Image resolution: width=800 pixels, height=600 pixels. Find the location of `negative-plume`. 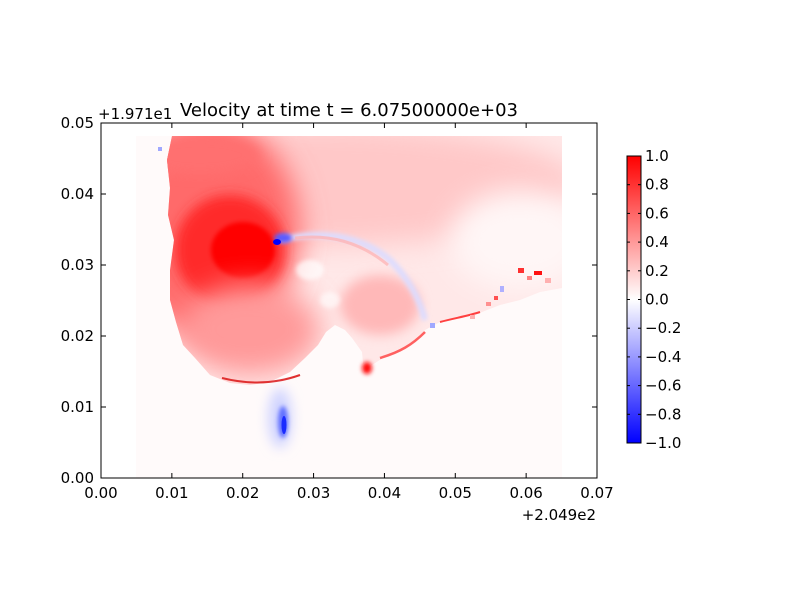

negative-plume is located at coordinates (280, 418).